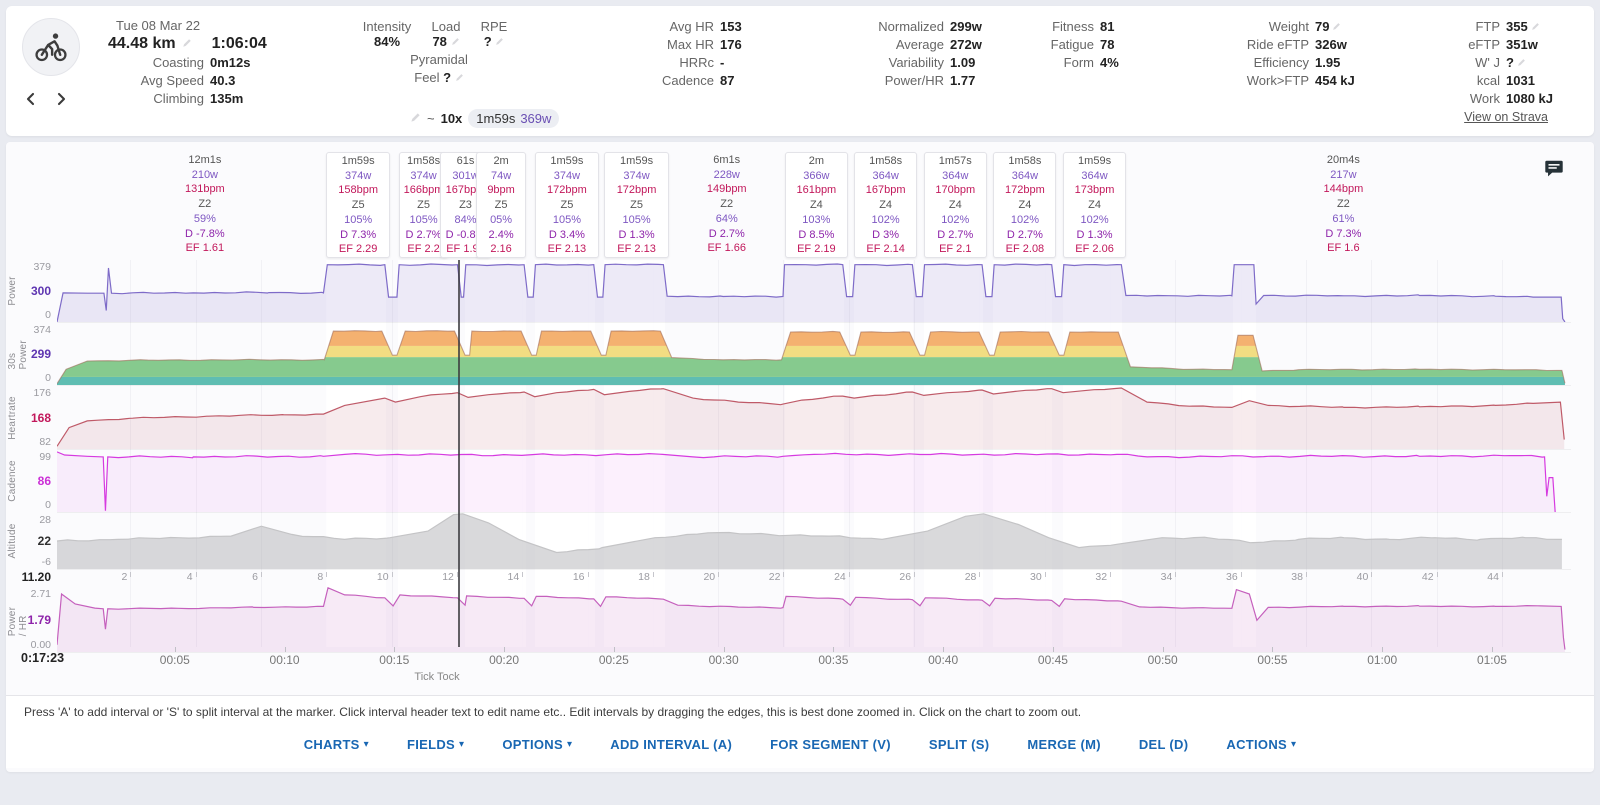  What do you see at coordinates (40, 354) in the screenshot?
I see `power30-axis-mid: 299` at bounding box center [40, 354].